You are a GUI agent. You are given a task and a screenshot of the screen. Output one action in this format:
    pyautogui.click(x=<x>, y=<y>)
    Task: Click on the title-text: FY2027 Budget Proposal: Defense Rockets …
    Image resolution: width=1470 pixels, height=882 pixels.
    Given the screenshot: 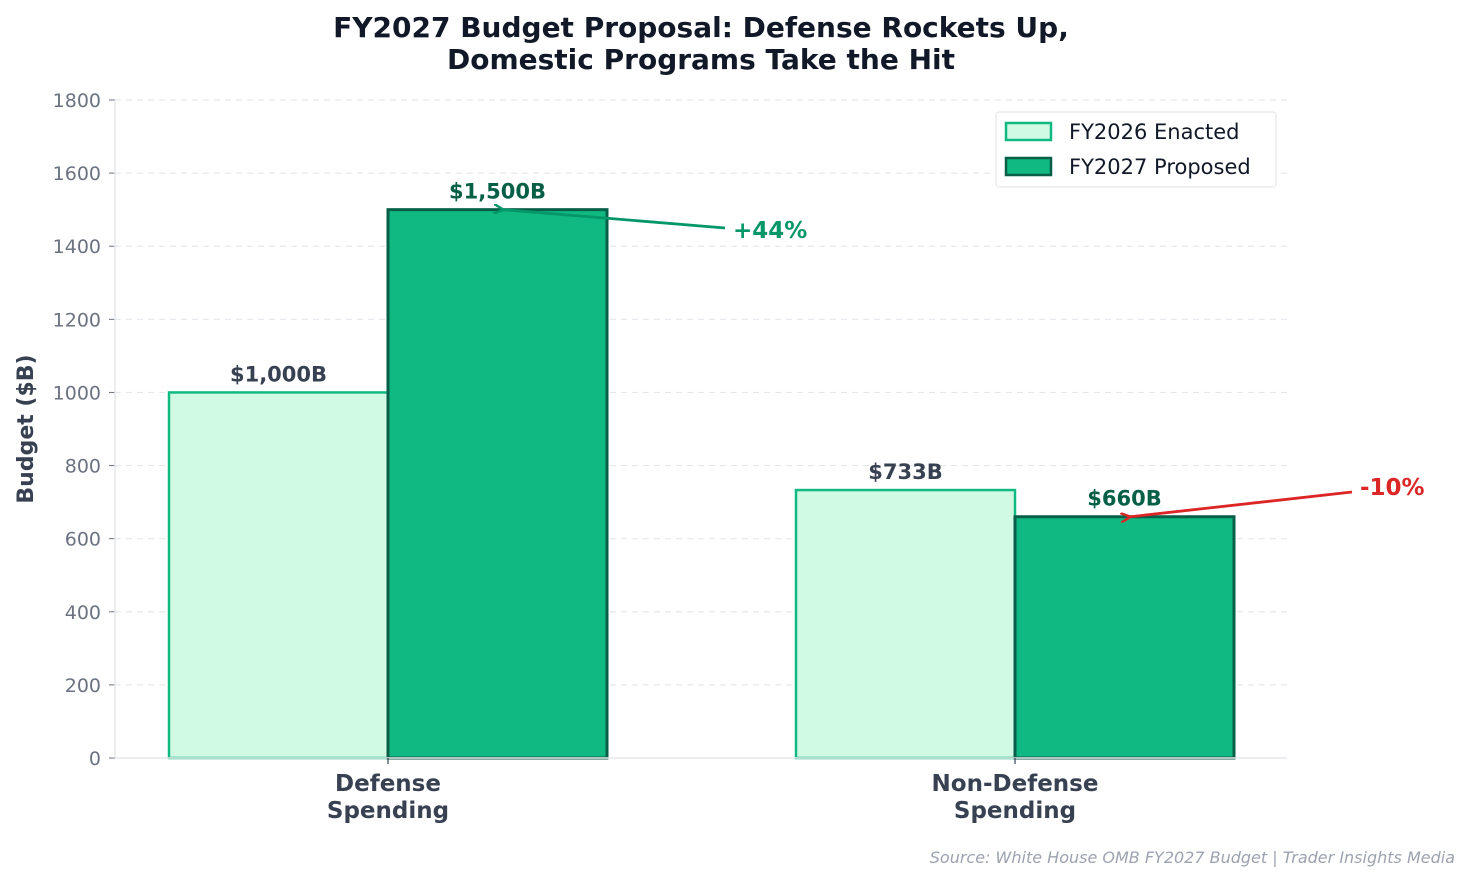 What is the action you would take?
    pyautogui.click(x=701, y=43)
    